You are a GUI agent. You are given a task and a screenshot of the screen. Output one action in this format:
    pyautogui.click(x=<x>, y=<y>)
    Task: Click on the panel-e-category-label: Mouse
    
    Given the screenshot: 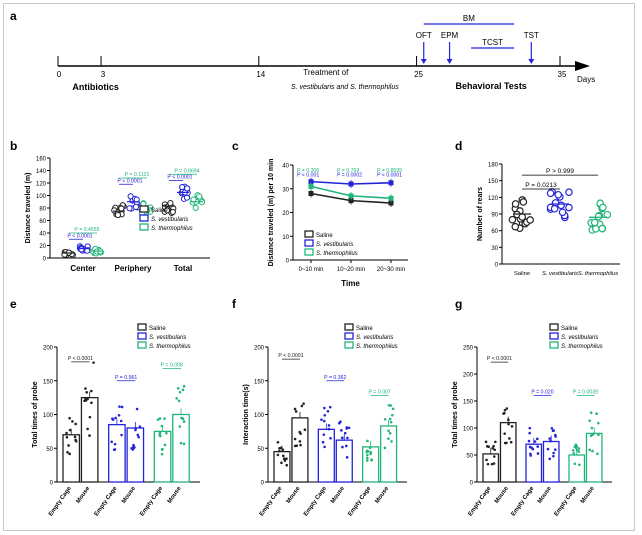 What is the action you would take?
    pyautogui.click(x=175, y=495)
    